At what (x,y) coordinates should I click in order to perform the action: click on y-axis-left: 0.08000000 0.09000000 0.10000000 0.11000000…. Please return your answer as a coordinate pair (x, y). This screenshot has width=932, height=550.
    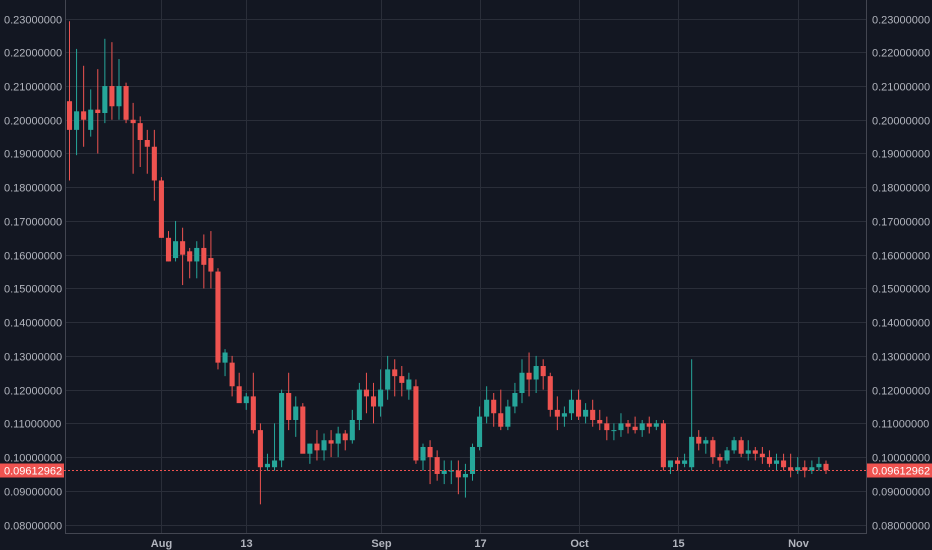
    Looking at the image, I should click on (33, 274).